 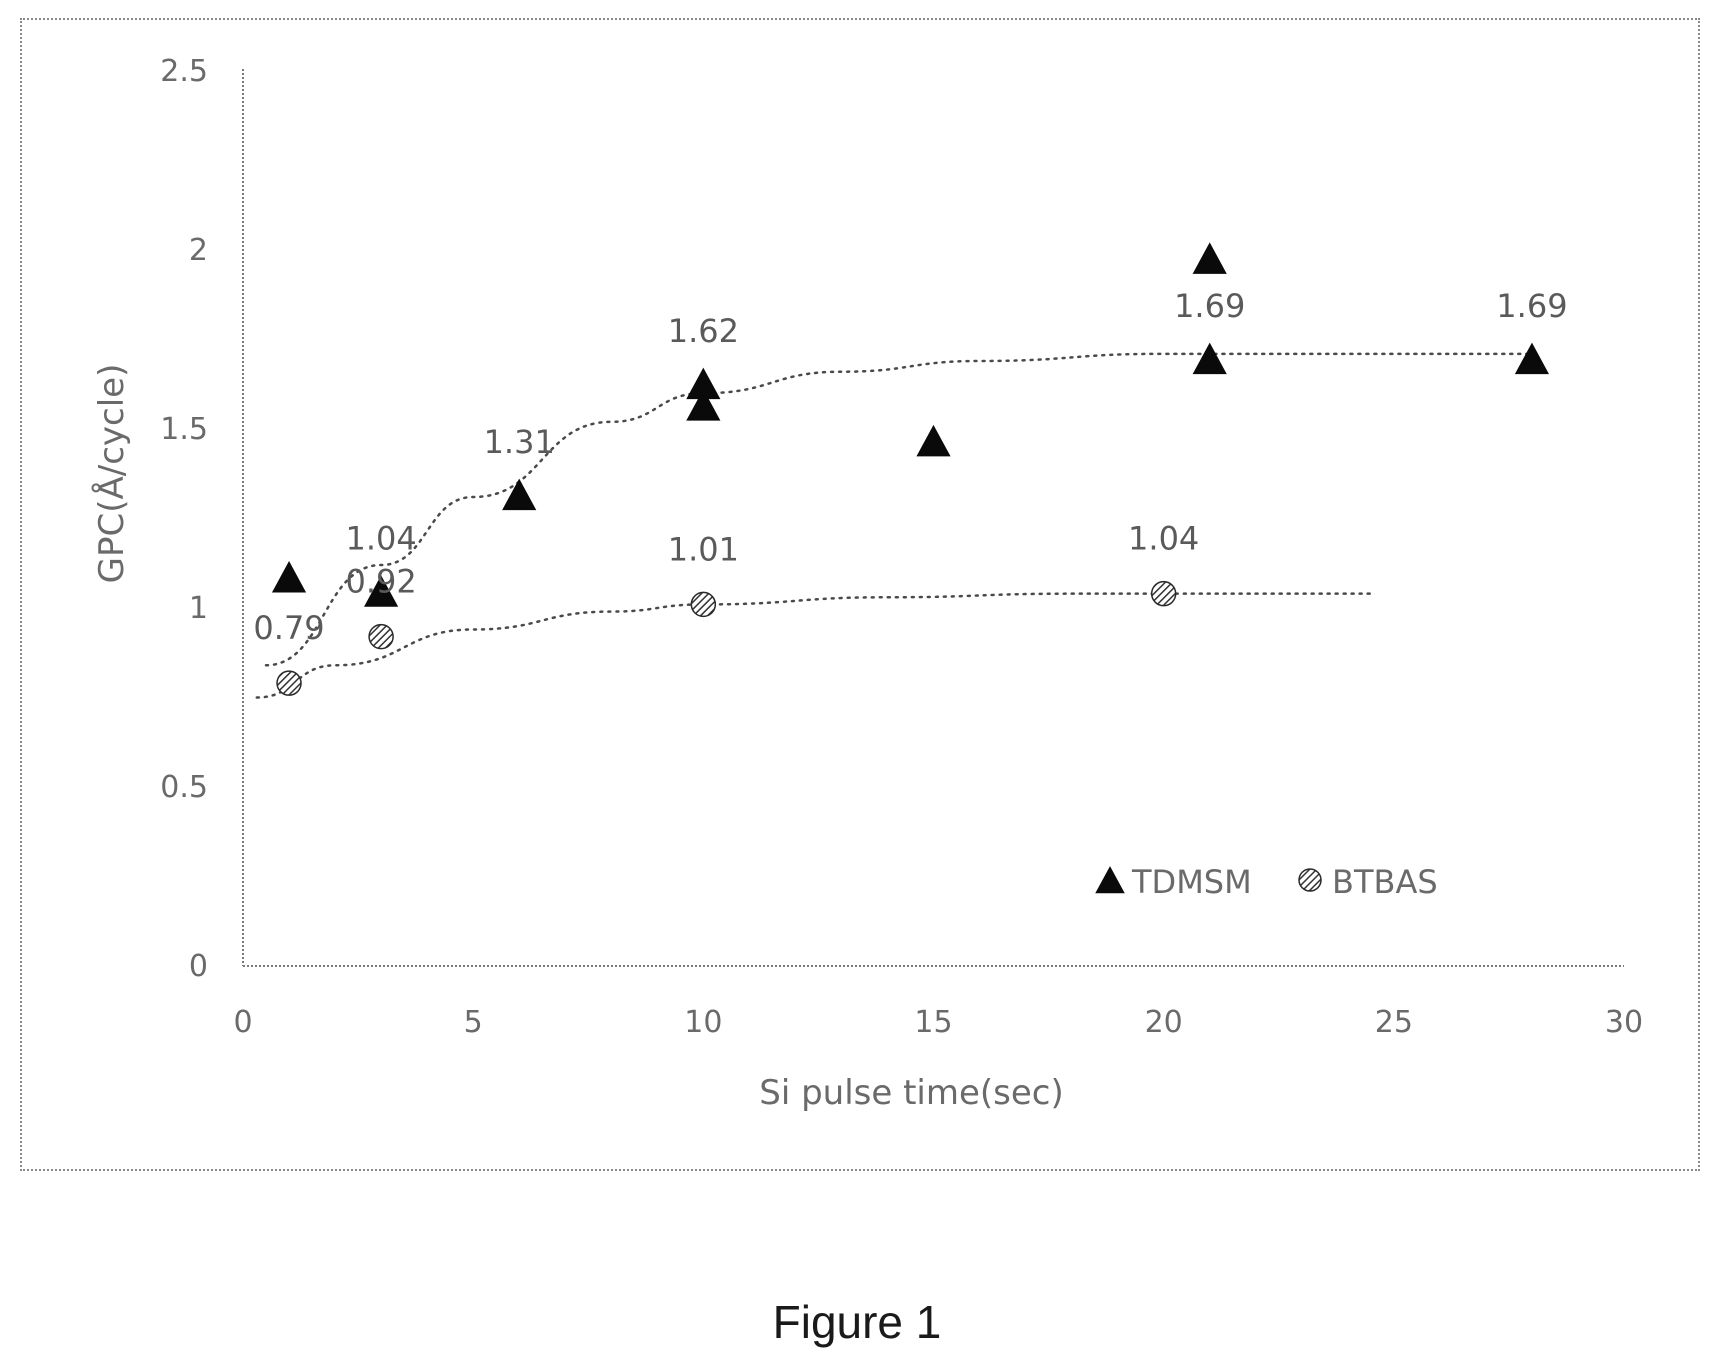 I want to click on x-tick-label: 15, so click(x=933, y=1022).